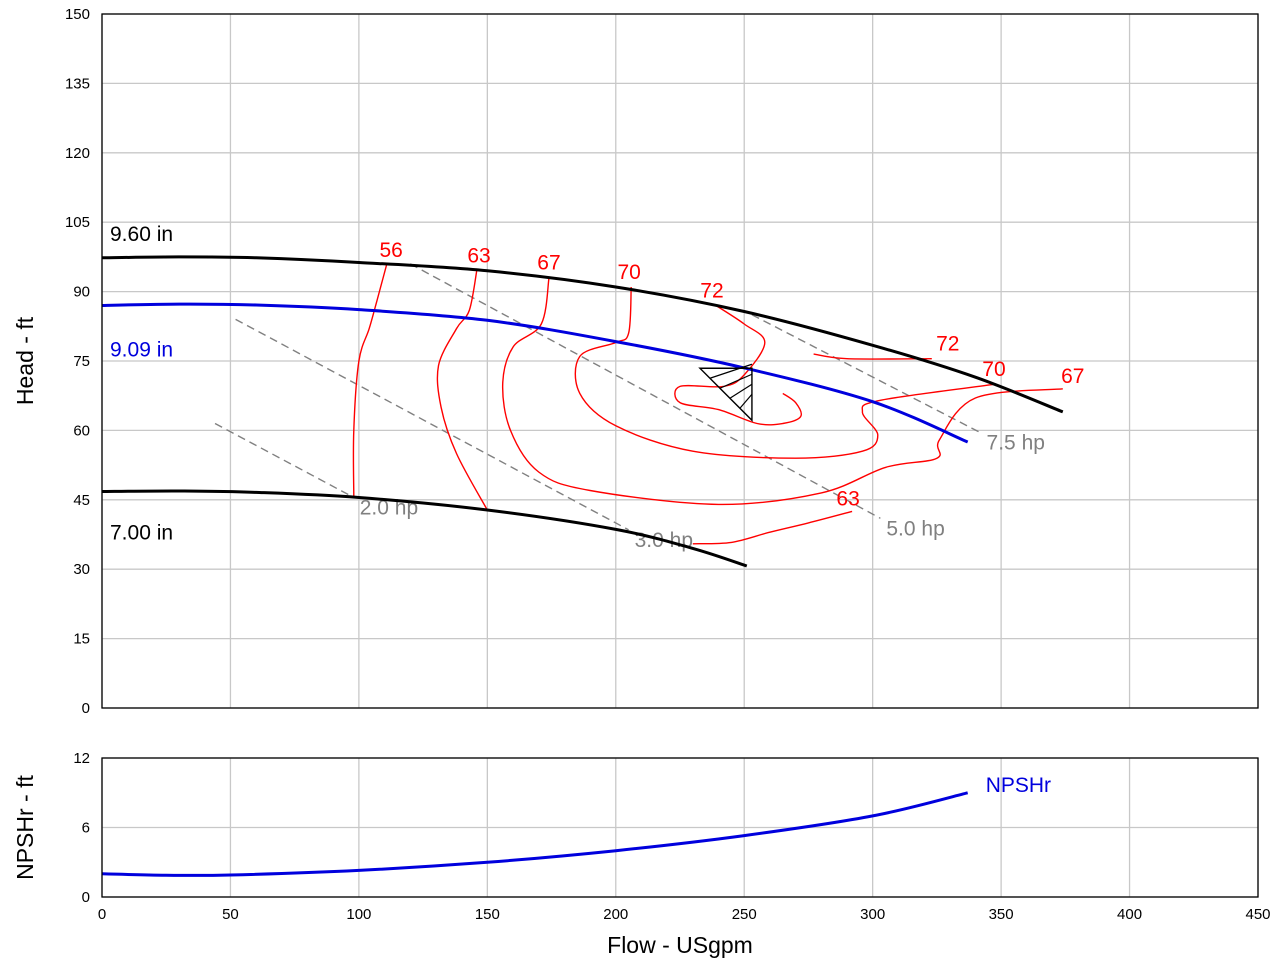 The height and width of the screenshot is (965, 1280). Describe the element at coordinates (81, 569) in the screenshot. I see `head-y-tick-label: 30` at that location.